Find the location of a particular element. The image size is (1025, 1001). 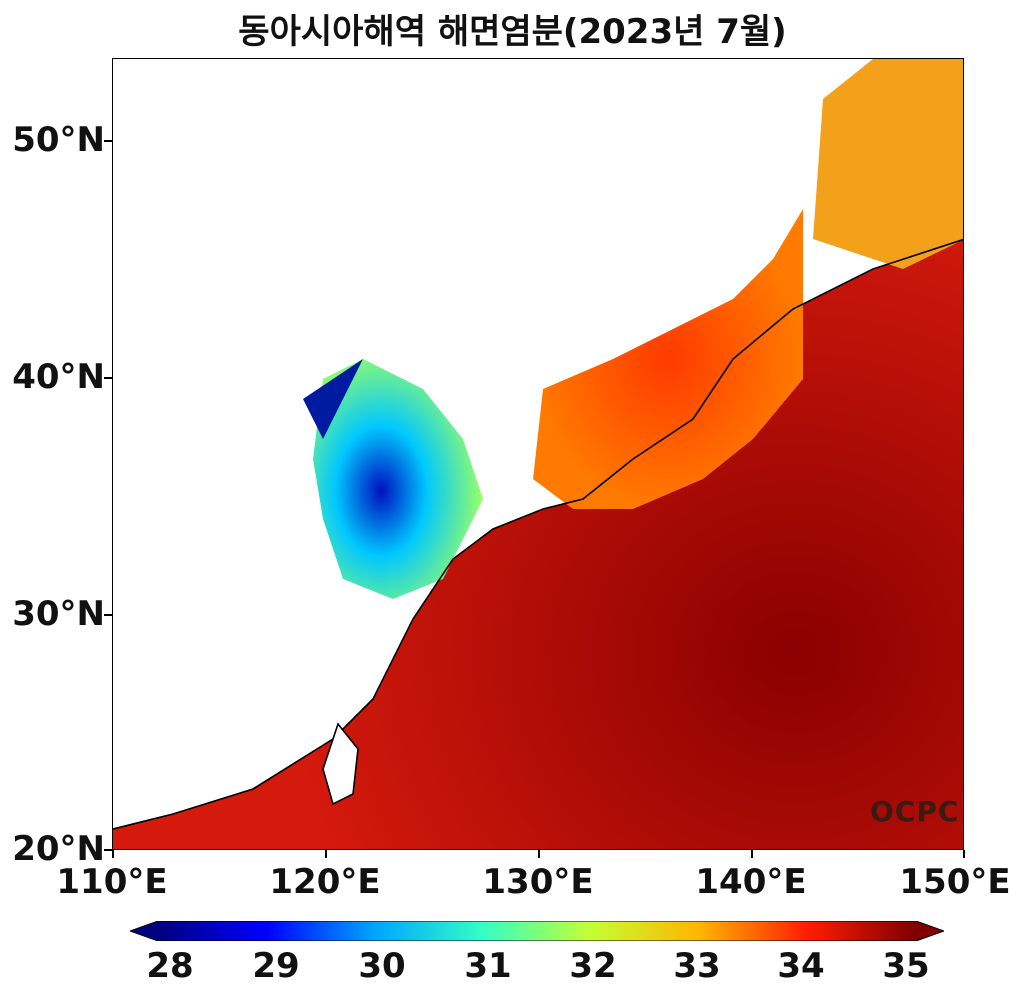

okhotsk-water is located at coordinates (888, 164).